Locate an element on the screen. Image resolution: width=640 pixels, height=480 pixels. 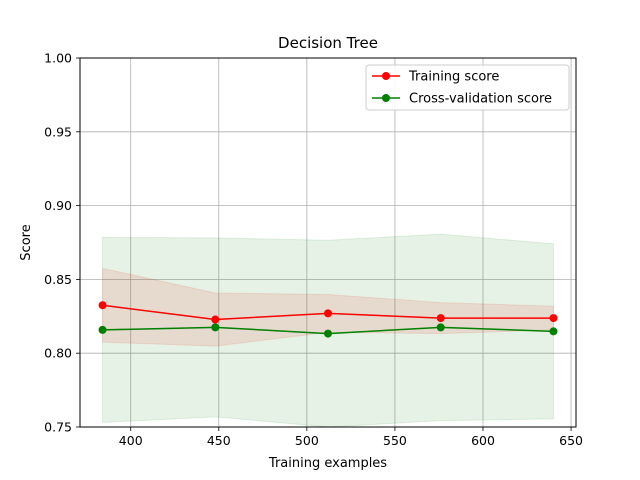
y-tick-label: 0.95 is located at coordinates (58, 131).